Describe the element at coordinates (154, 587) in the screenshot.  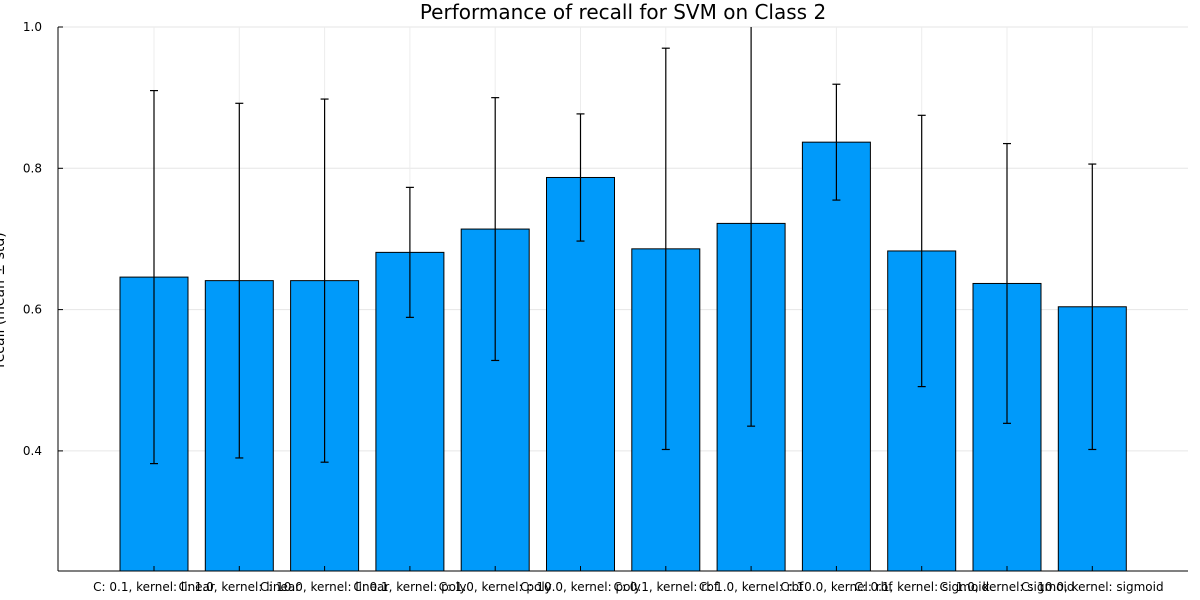
I see `x-tick-label: C: 0.1, kernel: linear` at that location.